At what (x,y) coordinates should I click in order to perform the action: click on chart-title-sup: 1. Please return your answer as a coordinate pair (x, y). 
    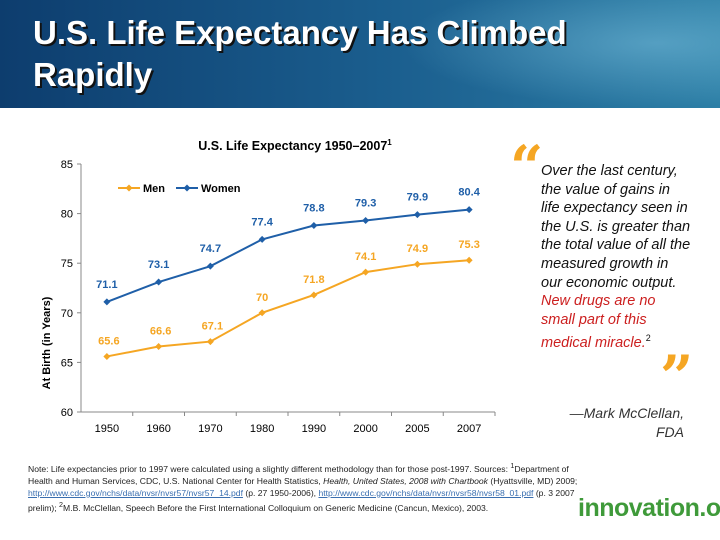
    Looking at the image, I should click on (389, 142).